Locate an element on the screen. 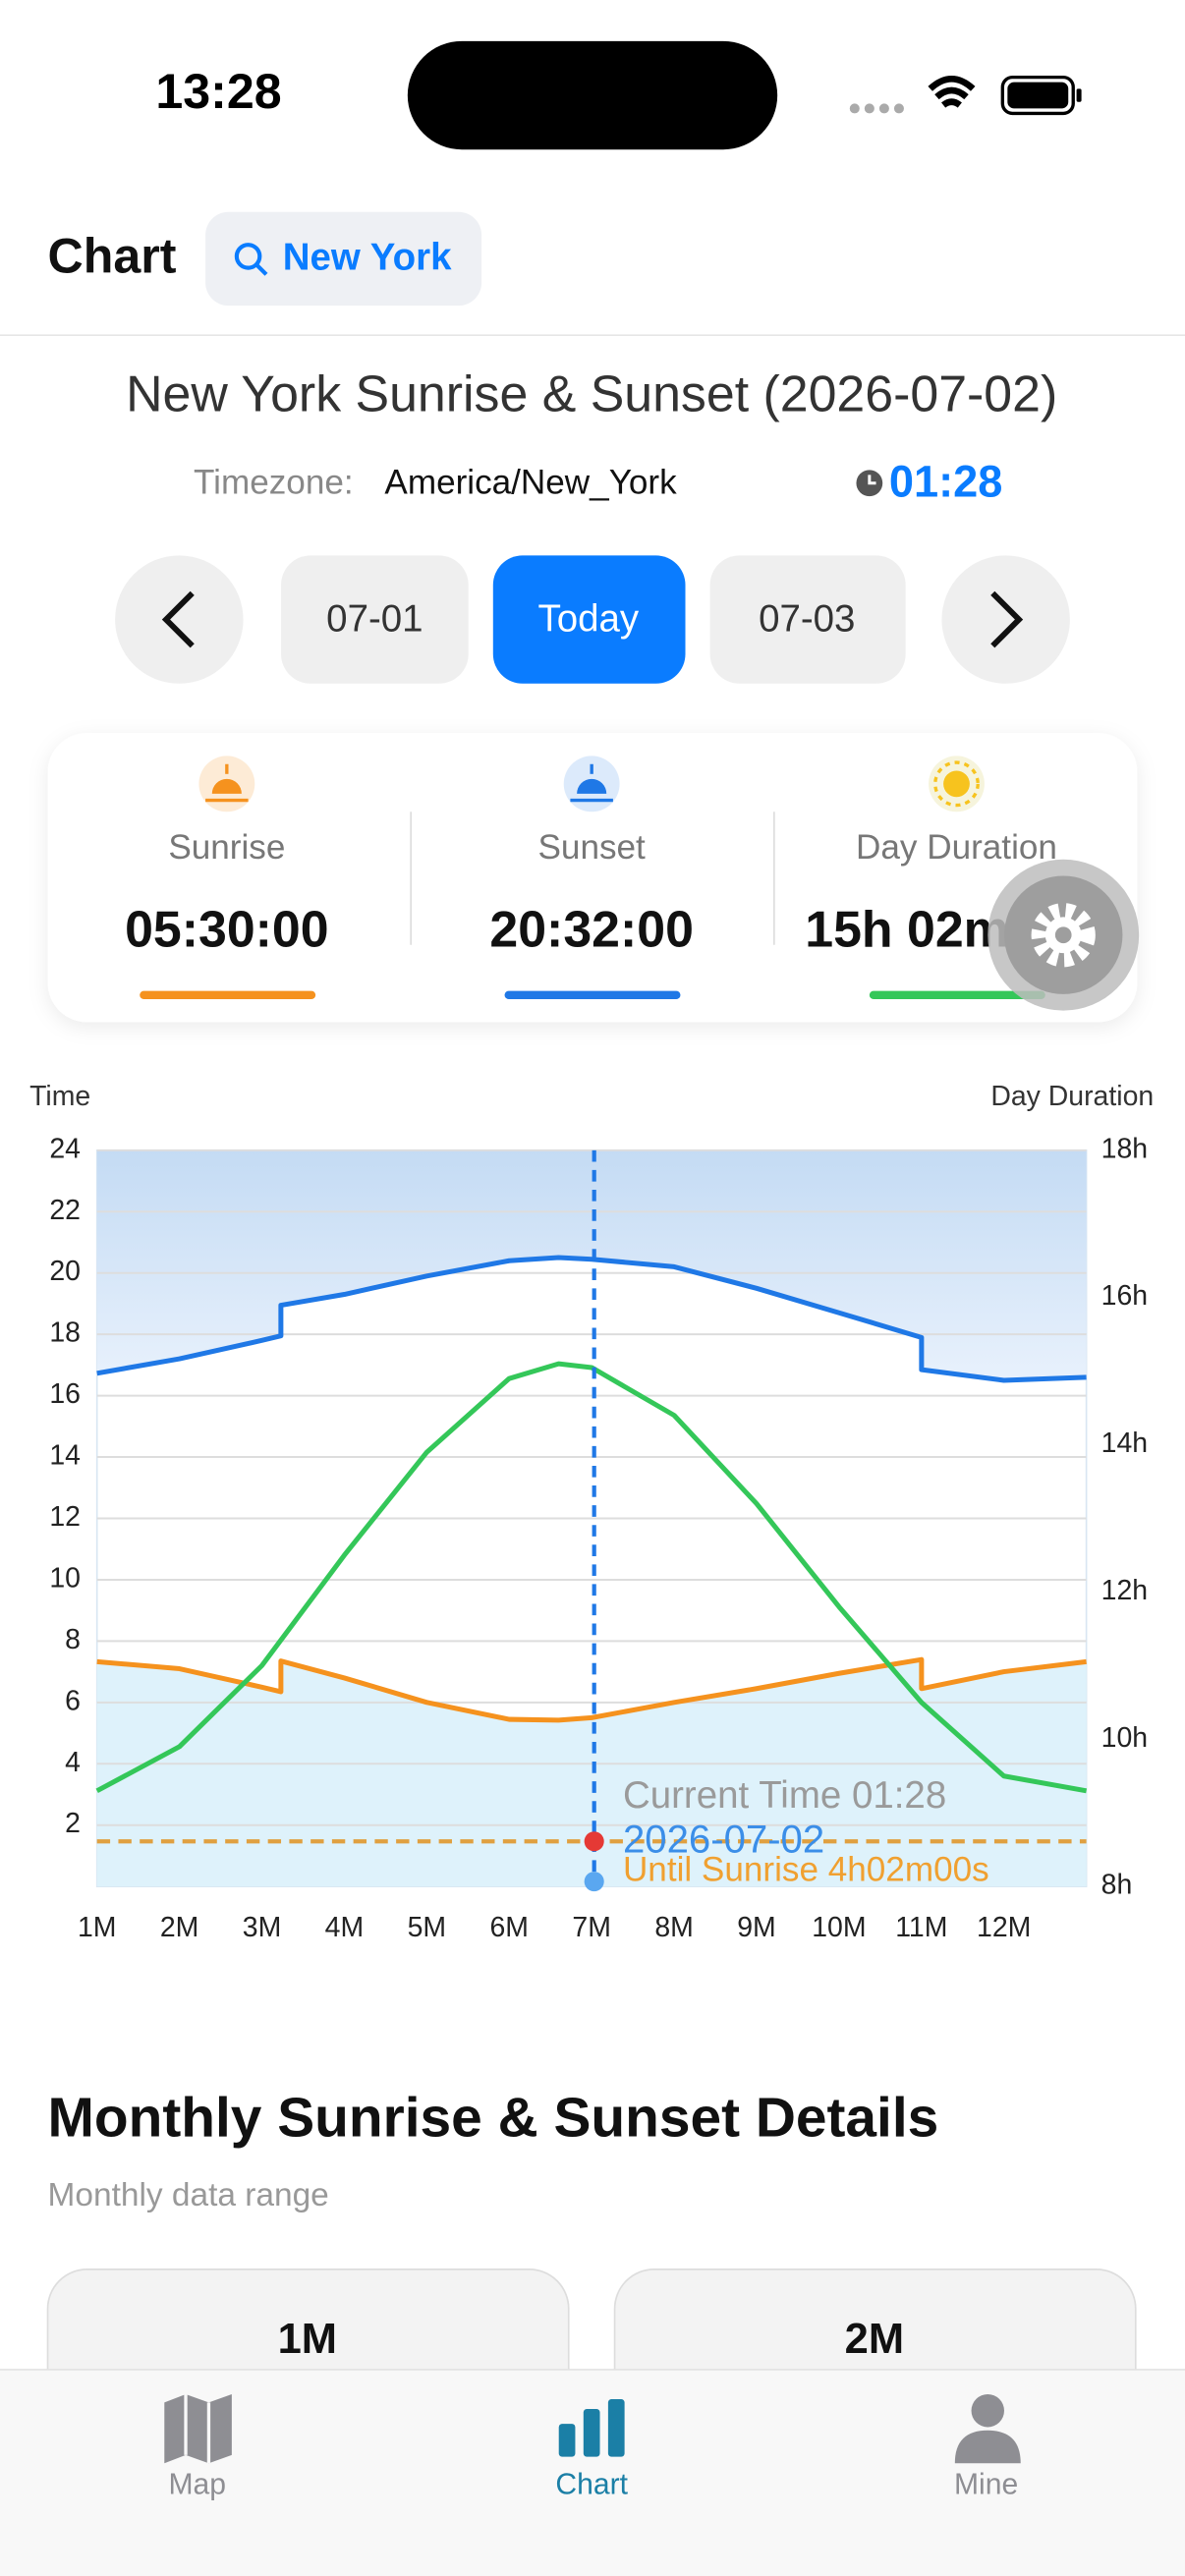  y2-tick-label: 8h is located at coordinates (1117, 1885).